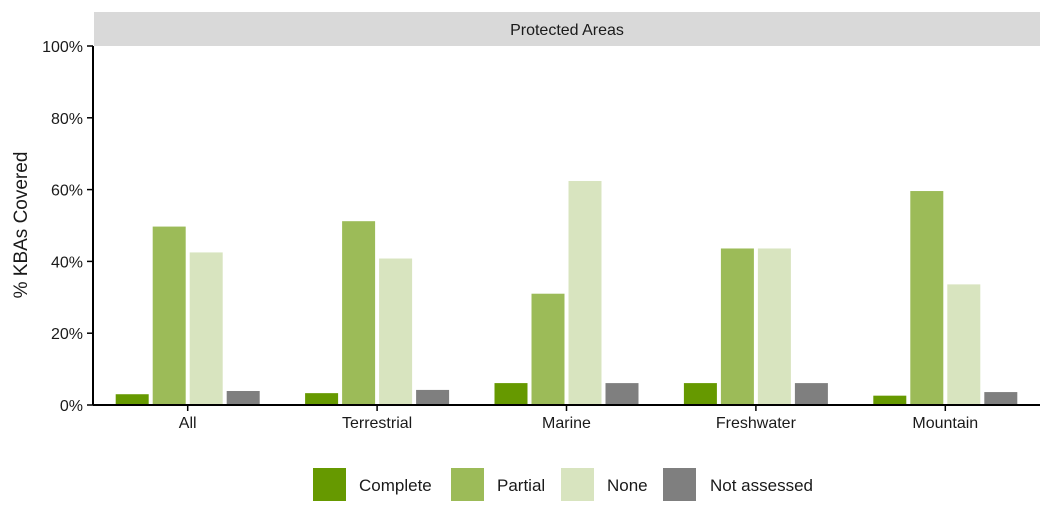 Image resolution: width=1050 pixels, height=525 pixels. What do you see at coordinates (945, 423) in the screenshot?
I see `x-tick-label: Mountain` at bounding box center [945, 423].